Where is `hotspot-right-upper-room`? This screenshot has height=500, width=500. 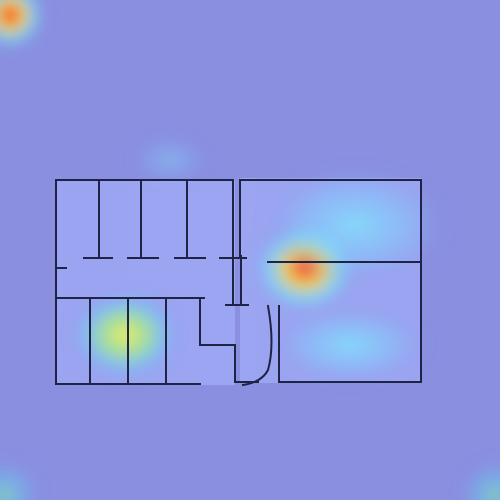
hotspot-right-upper-room is located at coordinates (355, 225).